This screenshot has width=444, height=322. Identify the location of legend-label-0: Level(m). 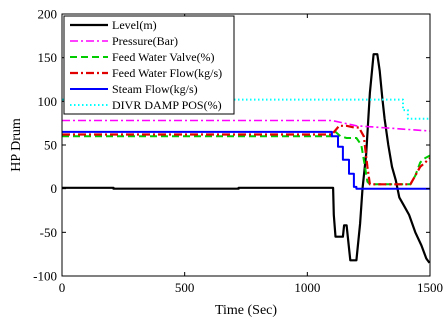
(134, 25).